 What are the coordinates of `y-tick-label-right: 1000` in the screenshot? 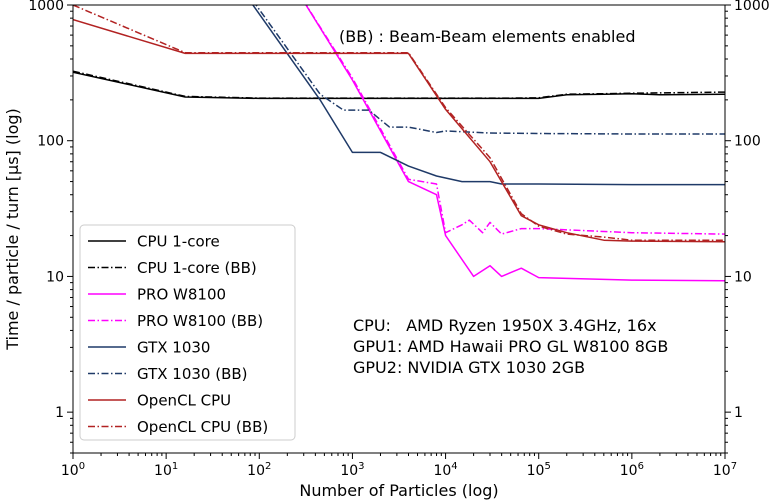 It's located at (752, 7).